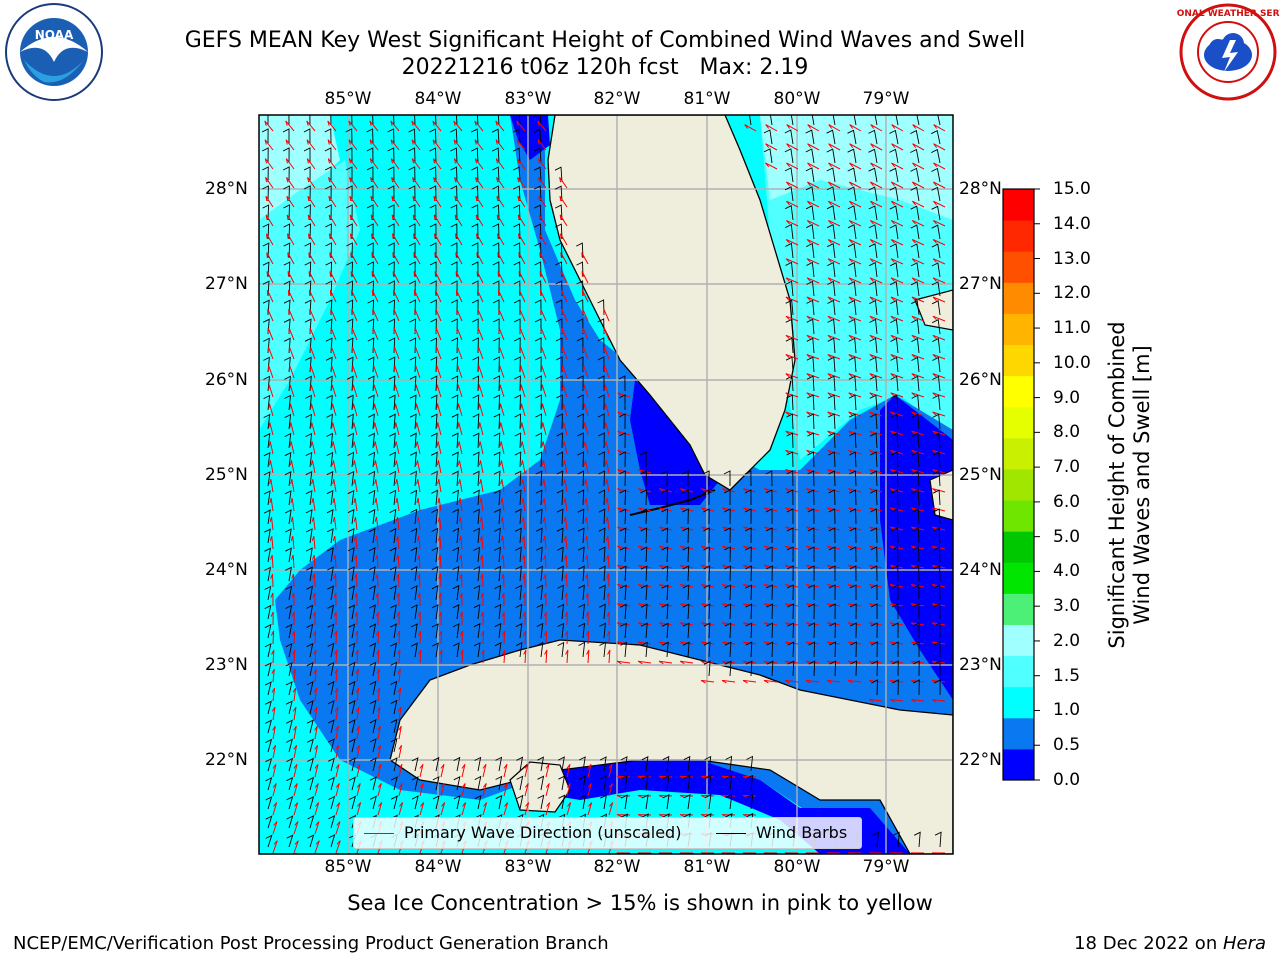 Image resolution: width=1280 pixels, height=960 pixels. What do you see at coordinates (1018, 267) in the screenshot?
I see `colorbar-segment` at bounding box center [1018, 267].